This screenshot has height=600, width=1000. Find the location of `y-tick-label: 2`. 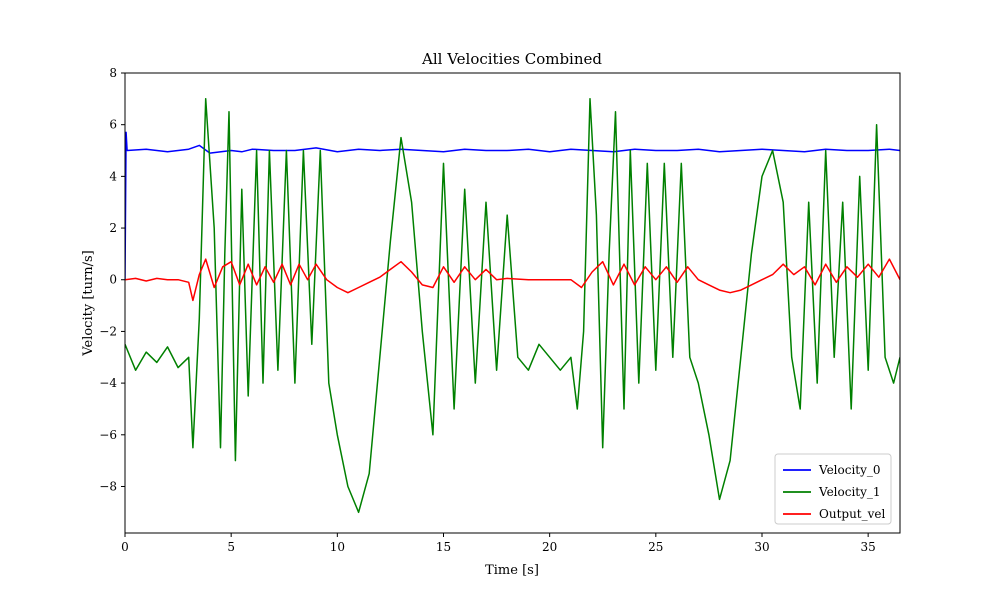

y-tick-label: 2 is located at coordinates (113, 228).